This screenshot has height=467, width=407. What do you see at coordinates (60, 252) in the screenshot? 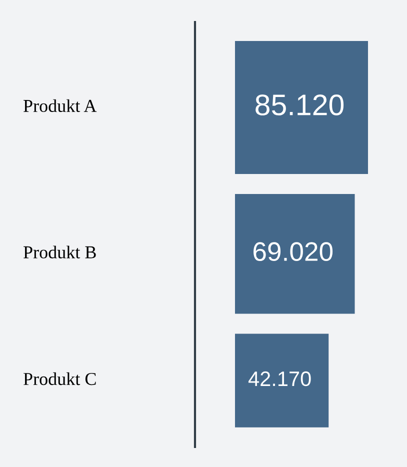
I see `category-label: Produkt B` at bounding box center [60, 252].